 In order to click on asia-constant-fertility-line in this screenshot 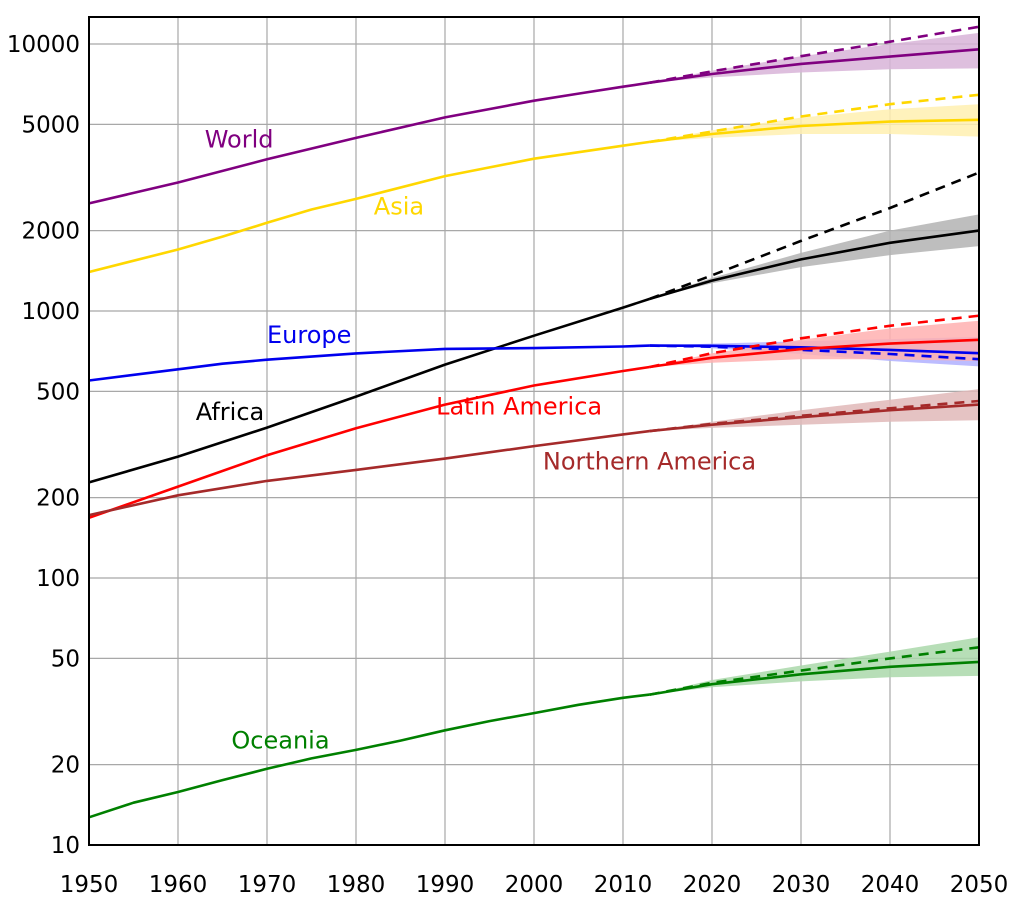, I will do `click(814, 118)`.